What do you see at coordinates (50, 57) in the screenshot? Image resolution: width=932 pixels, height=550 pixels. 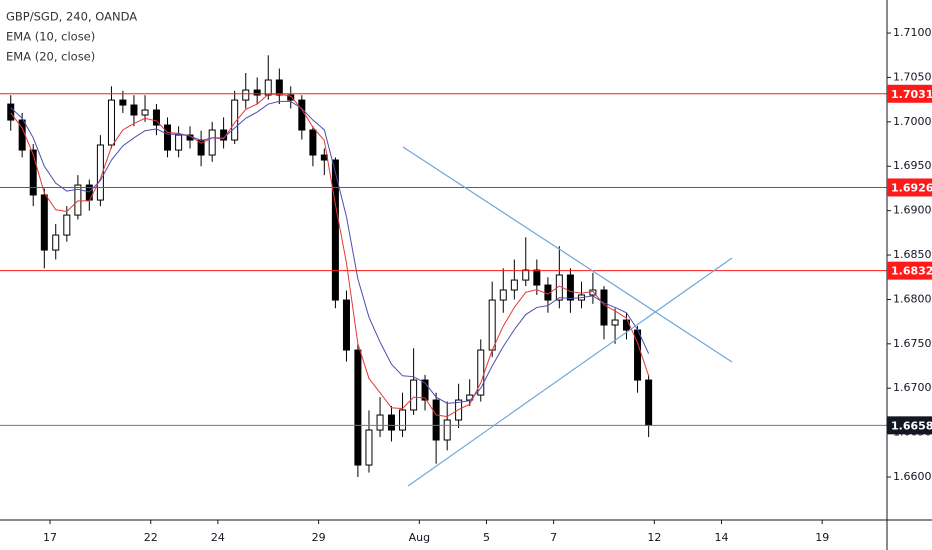 I see `legend-entry: EMA (20, close)` at bounding box center [50, 57].